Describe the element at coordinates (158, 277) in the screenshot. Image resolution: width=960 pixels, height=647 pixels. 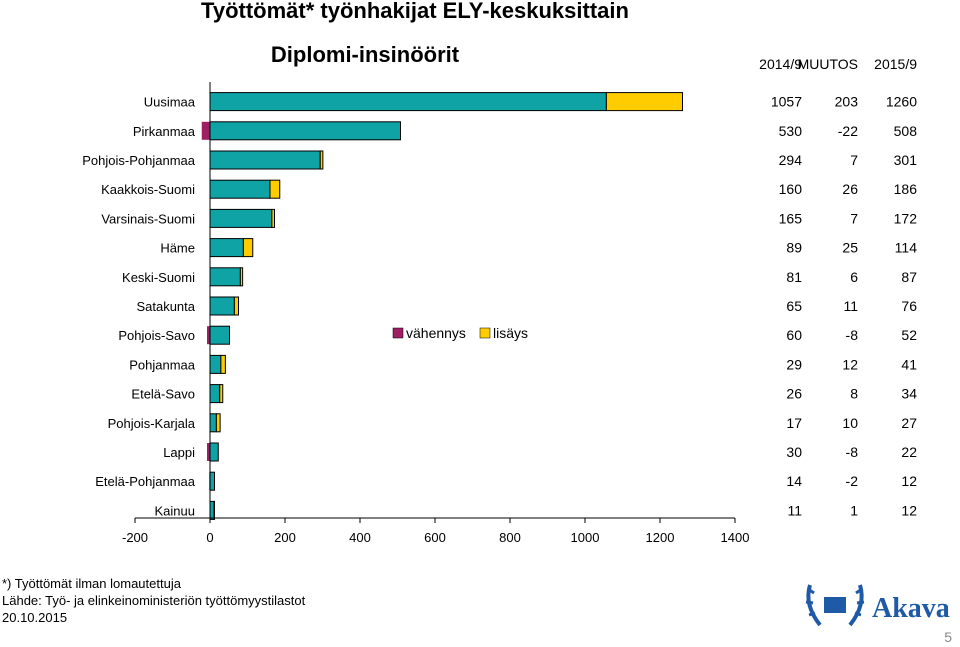
I see `category-label: Keski-Suomi` at that location.